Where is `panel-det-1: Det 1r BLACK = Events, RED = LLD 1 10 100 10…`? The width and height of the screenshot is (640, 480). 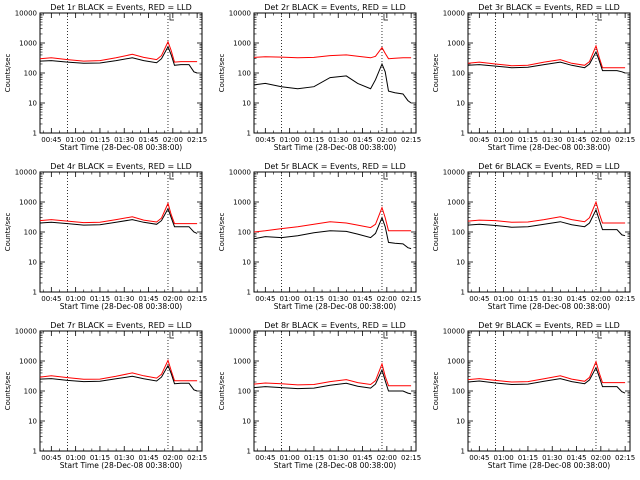
panel-det-1: Det 1r BLACK = Events, RED = LLD 1 10 100 10… is located at coordinates (105, 77).